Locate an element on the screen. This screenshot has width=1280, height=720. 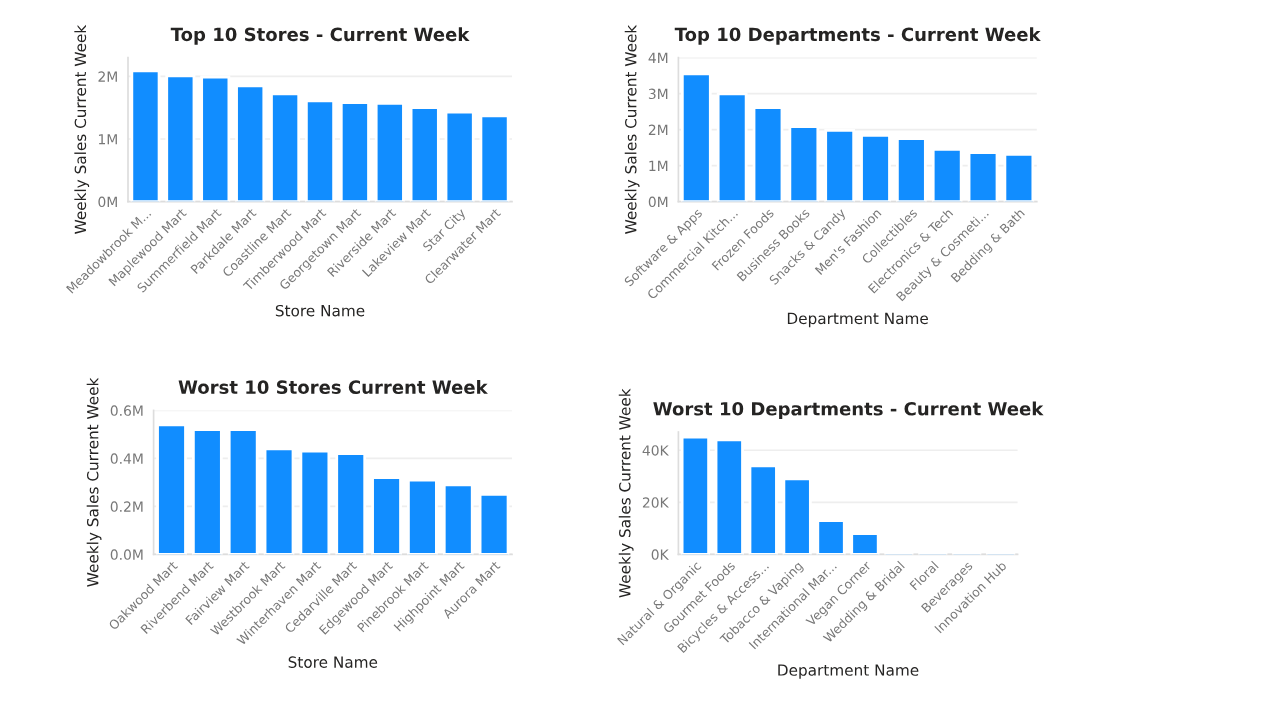
chart-title: Top 10 Departments - Current Week is located at coordinates (857, 36).